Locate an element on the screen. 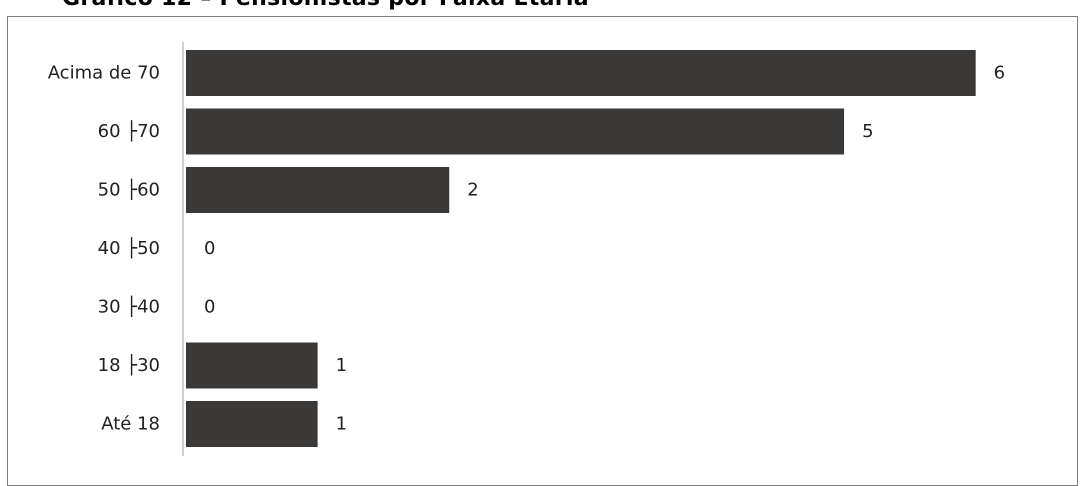 Image resolution: width=1082 pixels, height=486 pixels. category-label: Acima de 70 is located at coordinates (104, 73).